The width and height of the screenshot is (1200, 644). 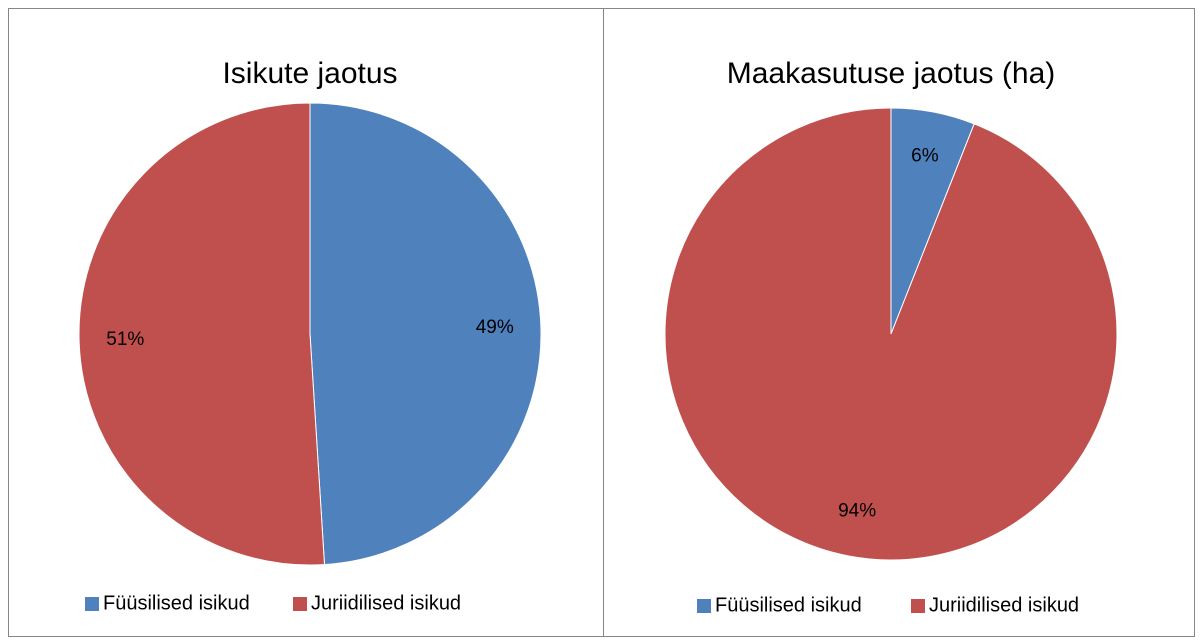 What do you see at coordinates (125, 339) in the screenshot?
I see `data-label: 51%` at bounding box center [125, 339].